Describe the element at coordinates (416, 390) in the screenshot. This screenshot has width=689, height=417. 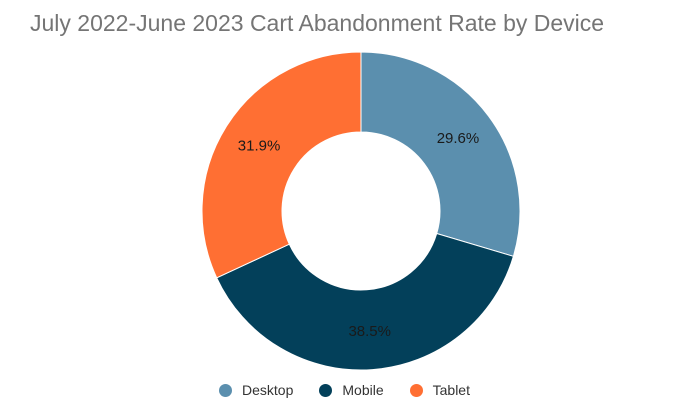
I see `legend-swatch-tablet` at that location.